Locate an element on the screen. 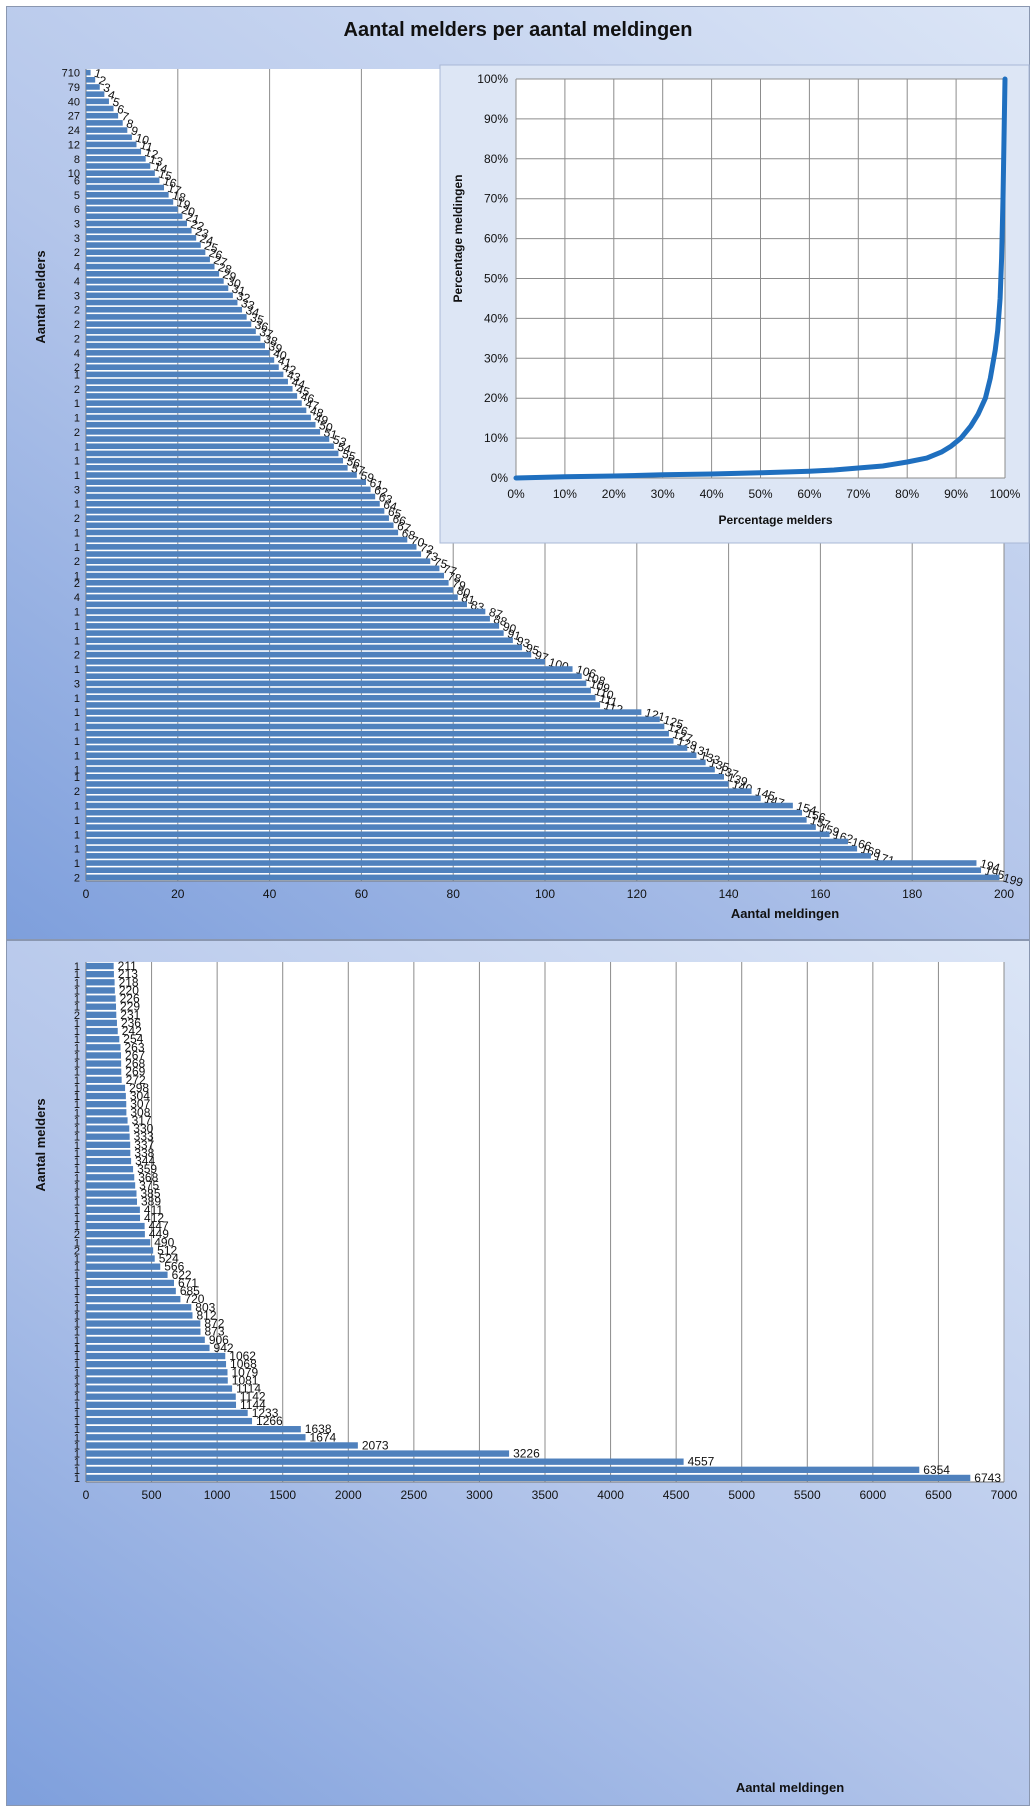 This screenshot has height=1809, width=1032. data-label: 10 is located at coordinates (142, 139).